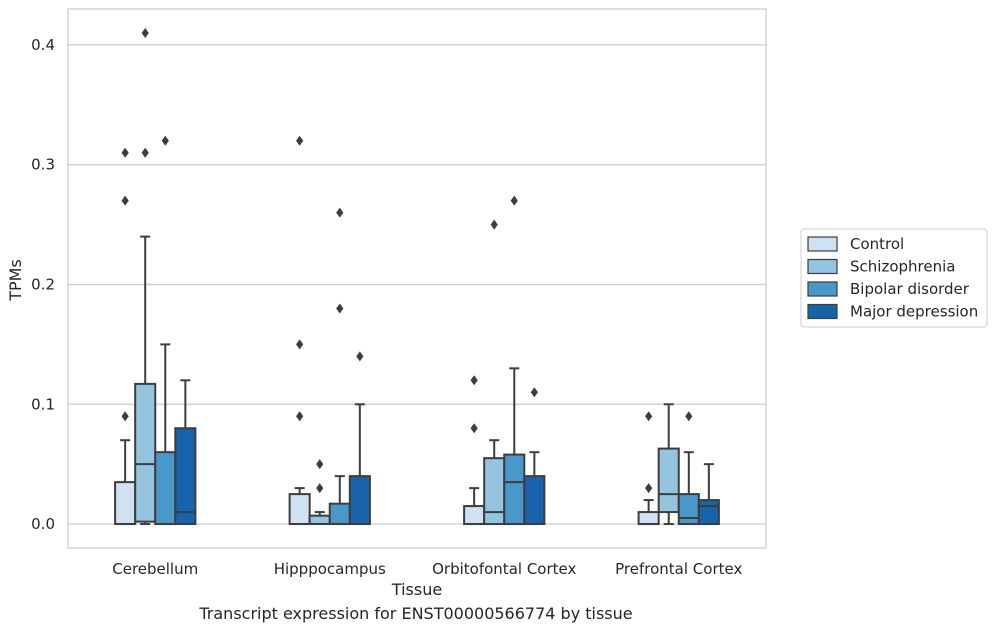 The height and width of the screenshot is (634, 997). I want to click on y-tick-label: 0.1, so click(43, 404).